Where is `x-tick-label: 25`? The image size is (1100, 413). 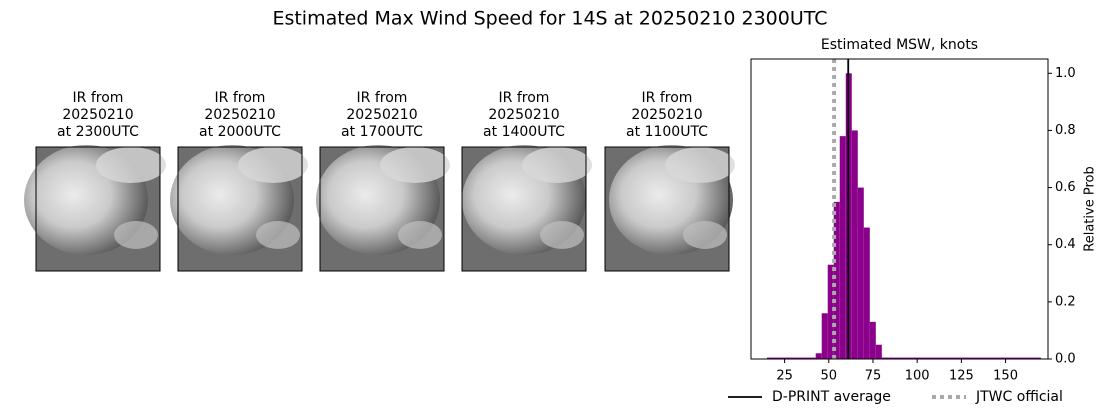 x-tick-label: 25 is located at coordinates (784, 376).